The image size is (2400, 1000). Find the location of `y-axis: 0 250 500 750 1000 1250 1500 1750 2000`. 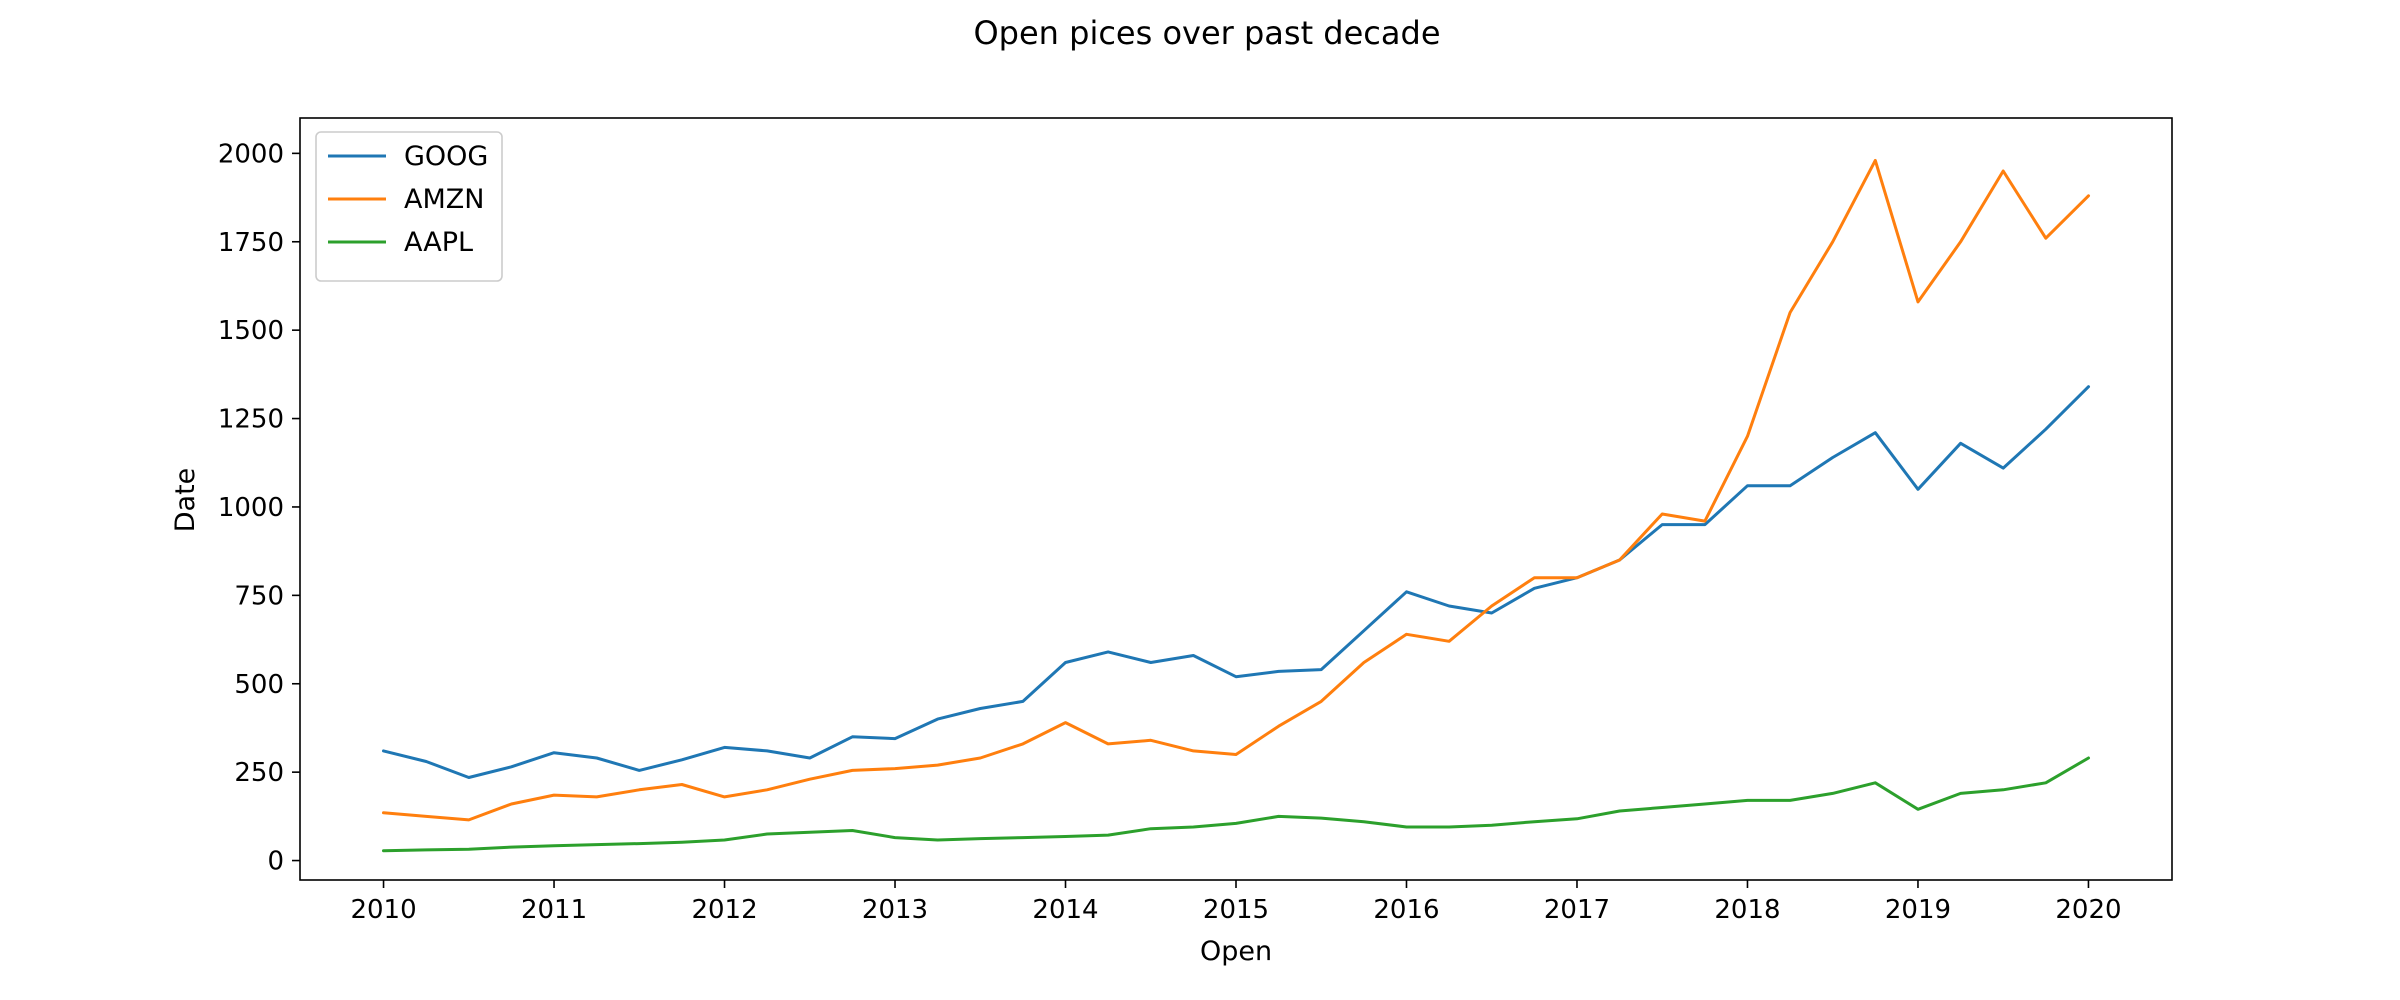

y-axis: 0 250 500 750 1000 1250 1500 1750 2000 is located at coordinates (259, 508).